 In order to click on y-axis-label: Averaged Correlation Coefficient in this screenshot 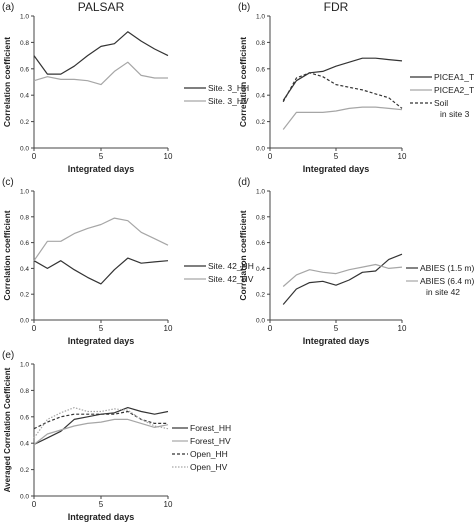, I will do `click(7, 429)`.